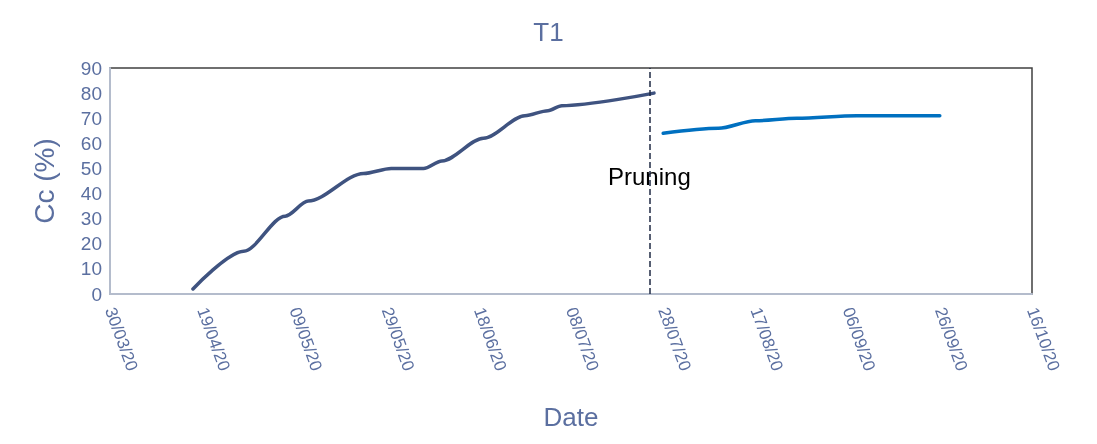 The width and height of the screenshot is (1097, 444). Describe the element at coordinates (91, 118) in the screenshot. I see `y-tick-label: 70` at that location.